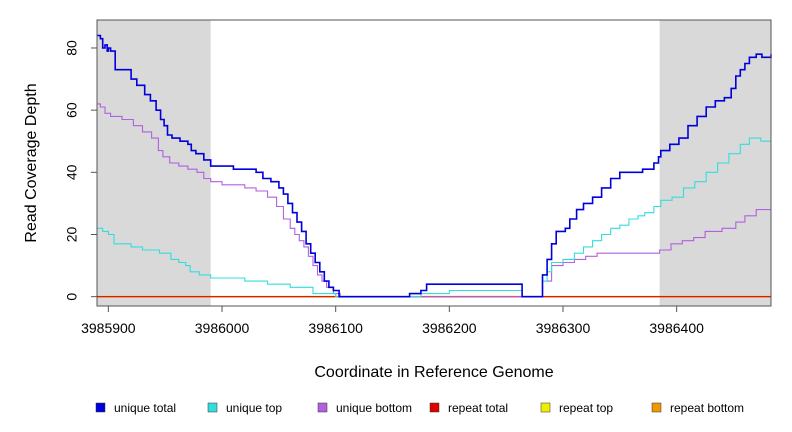  Describe the element at coordinates (586, 408) in the screenshot. I see `legend-label-repeat-top: repeat top` at that location.